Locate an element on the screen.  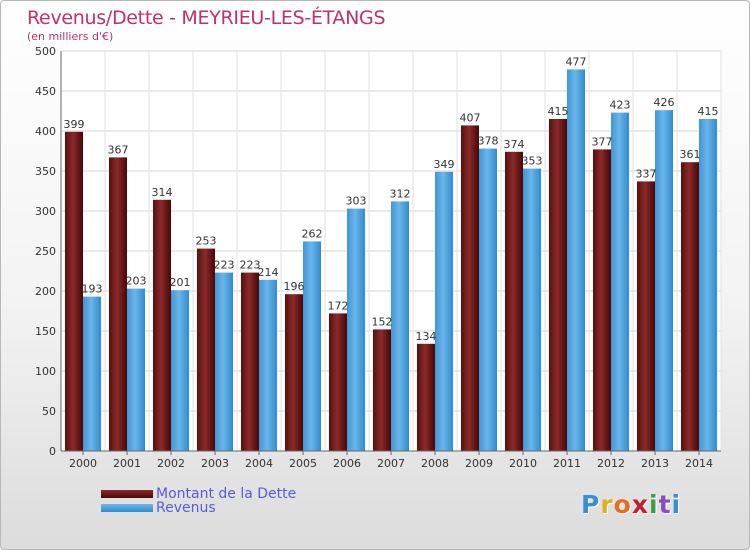
data-label-revenue: 193 is located at coordinates (92, 289).